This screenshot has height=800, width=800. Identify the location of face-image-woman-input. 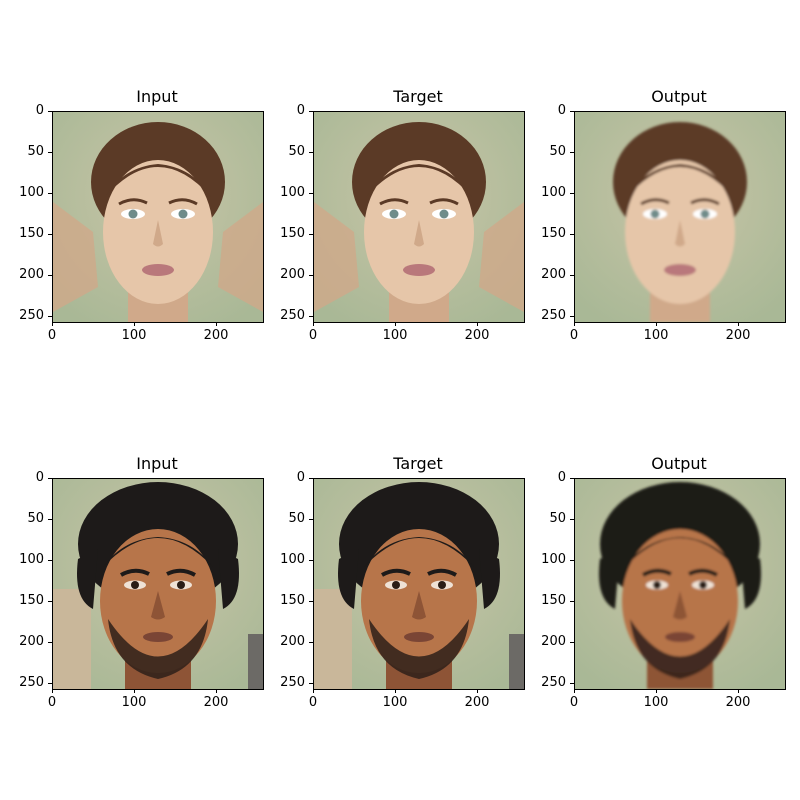
(158, 217).